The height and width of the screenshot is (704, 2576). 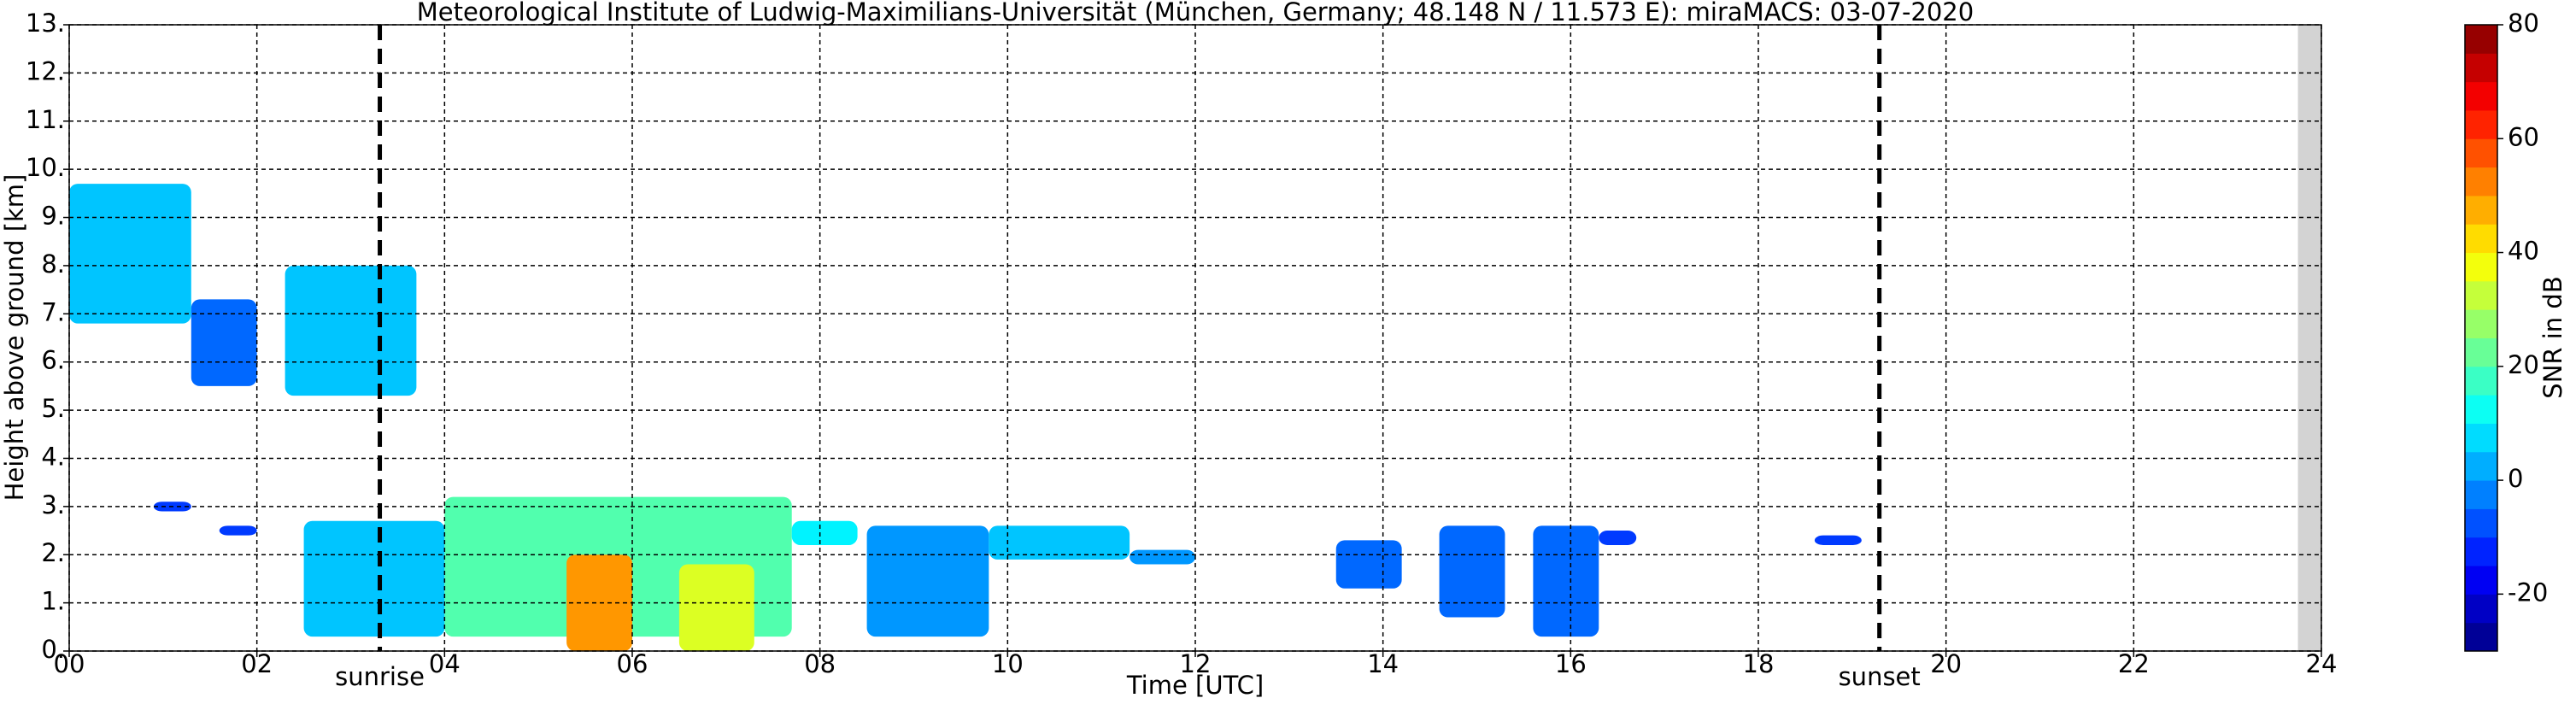 I want to click on x-tick-label: 20, so click(x=1946, y=663).